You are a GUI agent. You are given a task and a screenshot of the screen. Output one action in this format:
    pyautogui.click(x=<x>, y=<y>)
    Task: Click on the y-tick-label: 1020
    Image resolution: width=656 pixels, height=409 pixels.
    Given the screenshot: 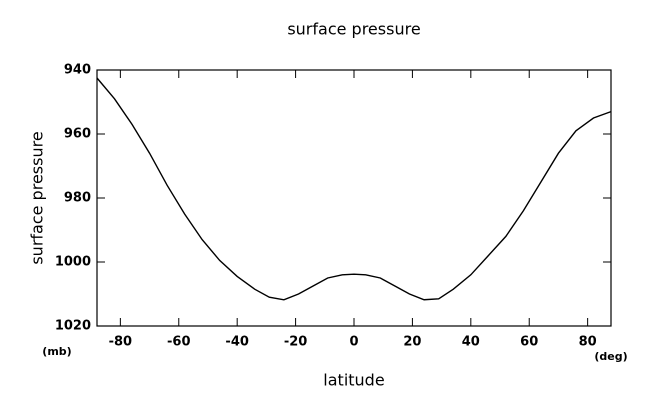 What is the action you would take?
    pyautogui.click(x=73, y=326)
    